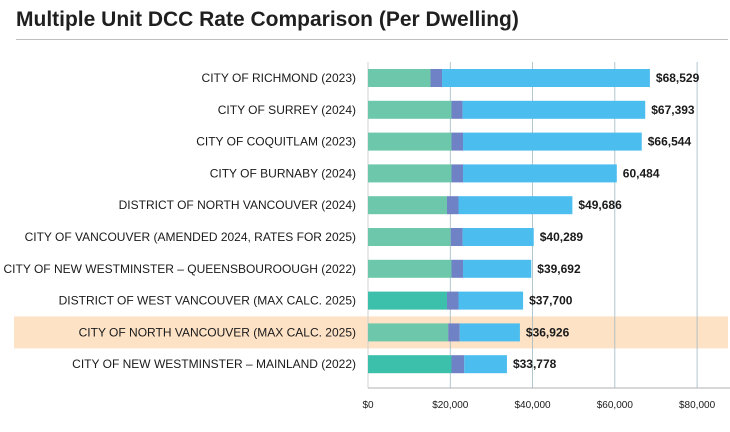 Image resolution: width=730 pixels, height=432 pixels. What do you see at coordinates (276, 142) in the screenshot?
I see `category-label: CITY OF COQUITLAM (2023)` at bounding box center [276, 142].